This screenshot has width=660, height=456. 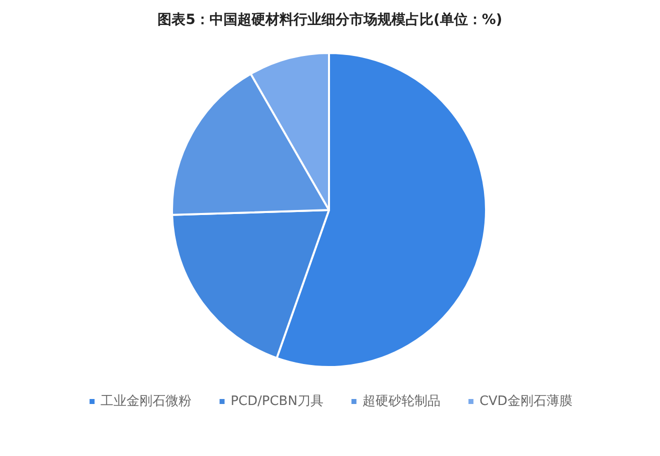 I want to click on legend-label: 工业金刚石微粉, so click(x=146, y=401).